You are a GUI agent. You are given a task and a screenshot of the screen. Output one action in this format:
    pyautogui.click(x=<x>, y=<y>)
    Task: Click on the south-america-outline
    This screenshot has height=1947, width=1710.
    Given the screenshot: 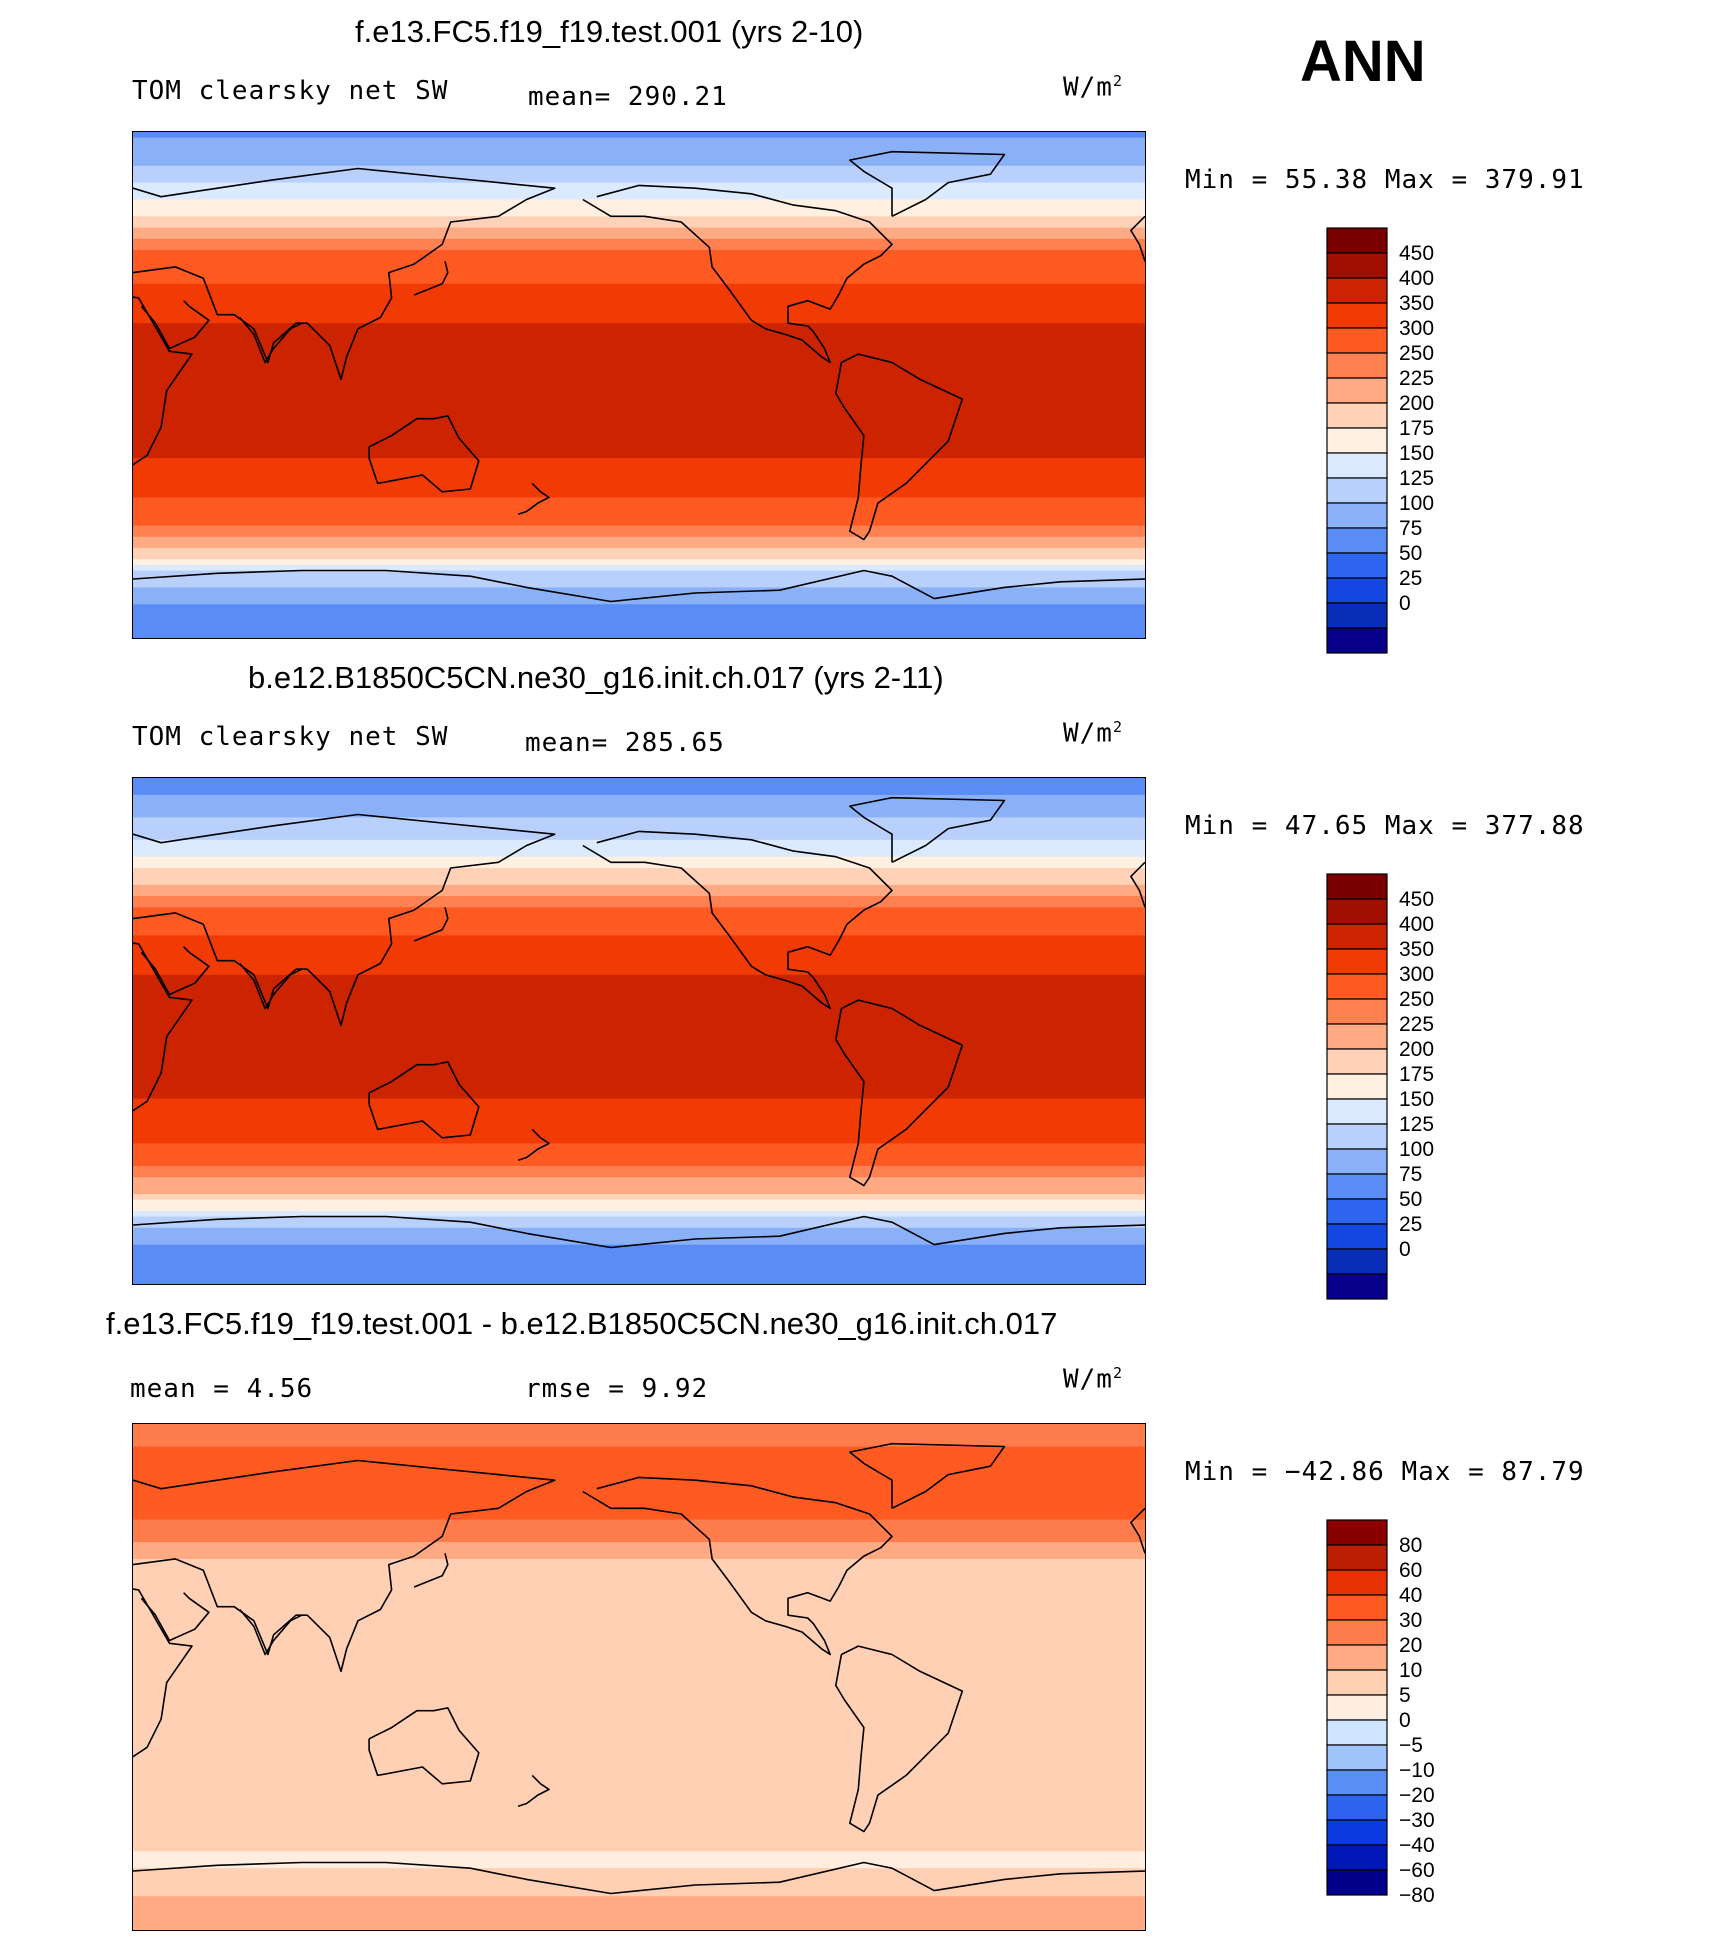 What is the action you would take?
    pyautogui.click(x=899, y=447)
    